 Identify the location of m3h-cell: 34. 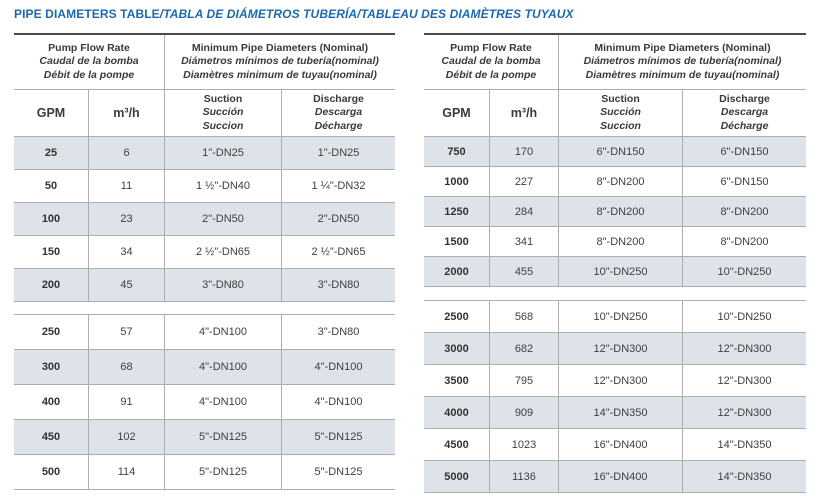
(127, 252).